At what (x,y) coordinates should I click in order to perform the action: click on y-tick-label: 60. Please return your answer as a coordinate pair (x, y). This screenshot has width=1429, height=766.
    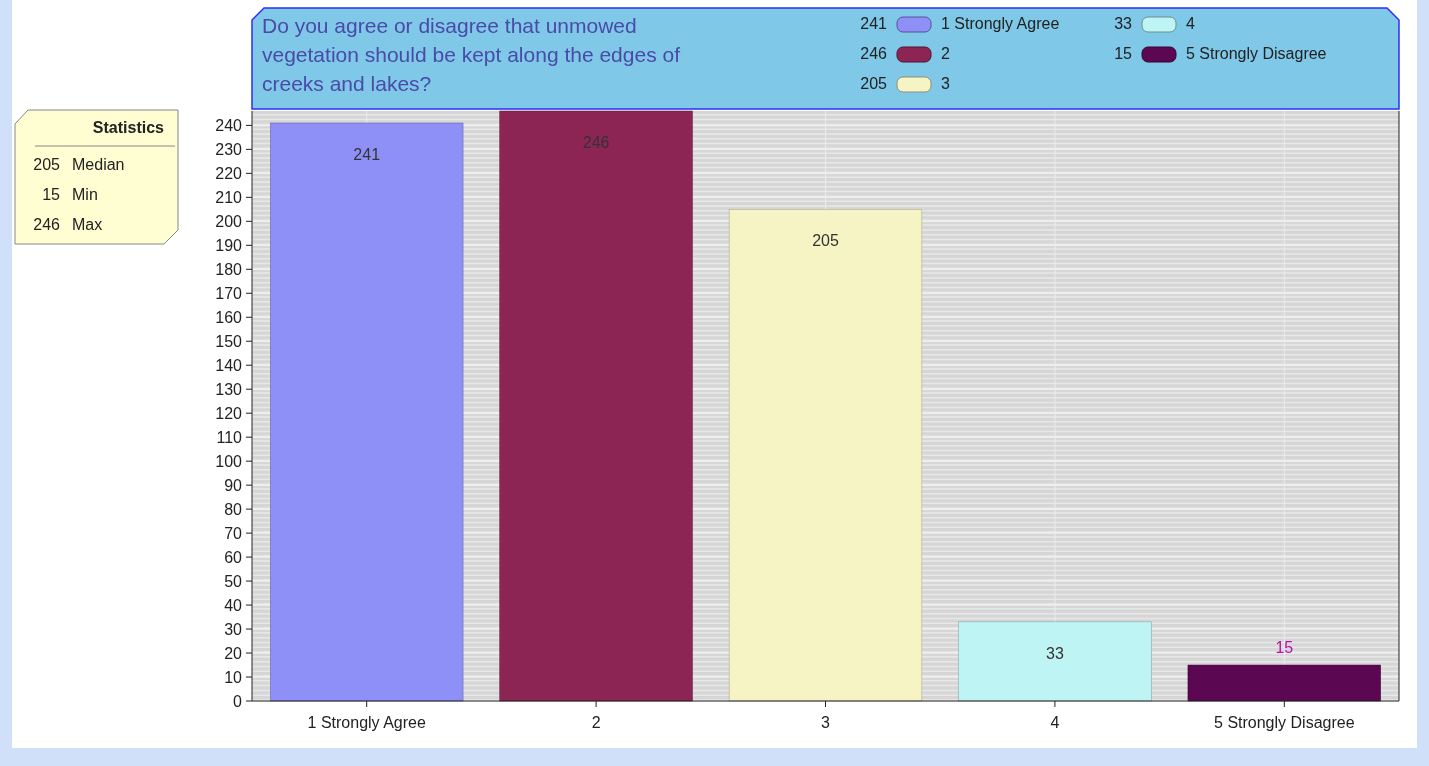
    Looking at the image, I should click on (233, 557).